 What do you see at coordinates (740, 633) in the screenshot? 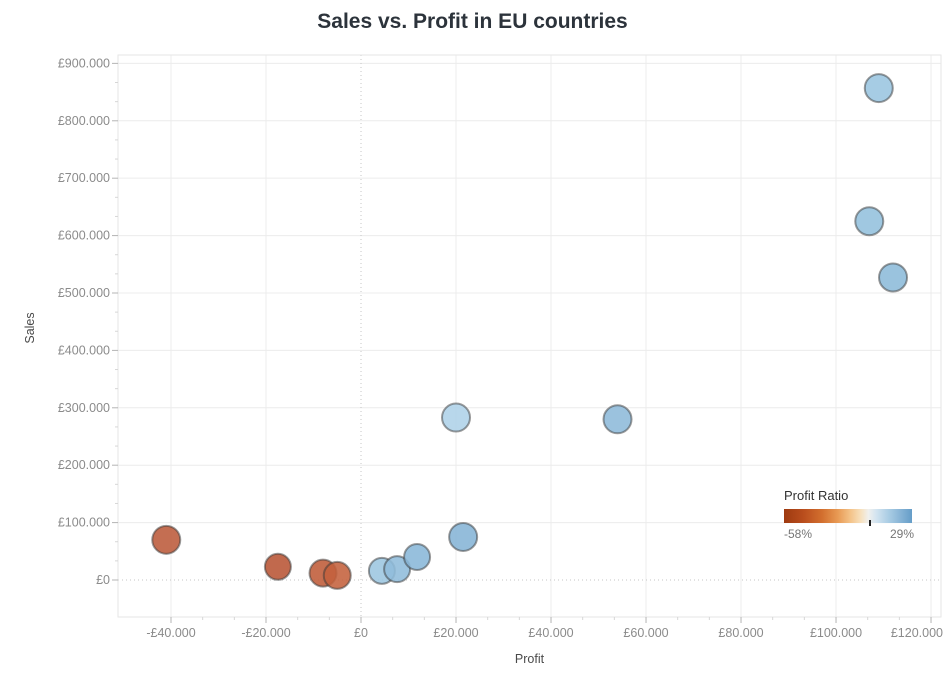
I see `x-tick-label: £80.000` at bounding box center [740, 633].